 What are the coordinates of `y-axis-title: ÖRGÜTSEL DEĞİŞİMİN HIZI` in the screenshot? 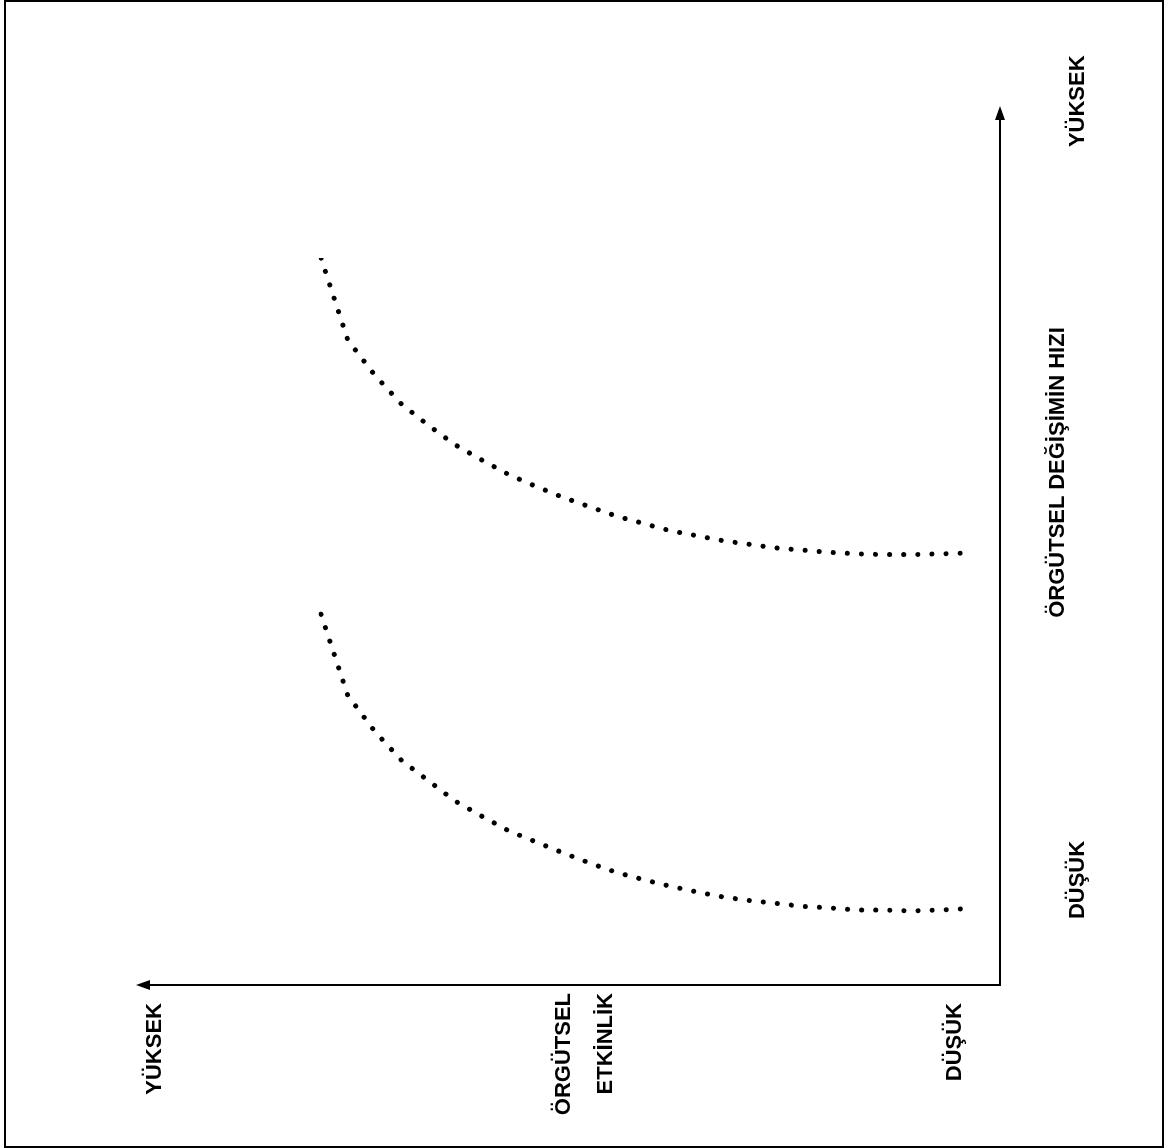 It's located at (1057, 472).